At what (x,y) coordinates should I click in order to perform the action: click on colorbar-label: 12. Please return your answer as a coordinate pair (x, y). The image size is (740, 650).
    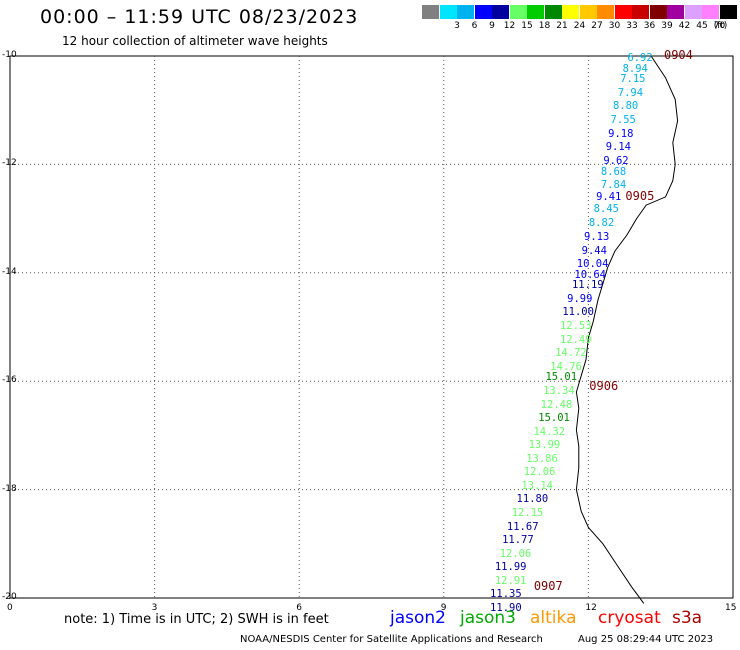
    Looking at the image, I should click on (509, 26).